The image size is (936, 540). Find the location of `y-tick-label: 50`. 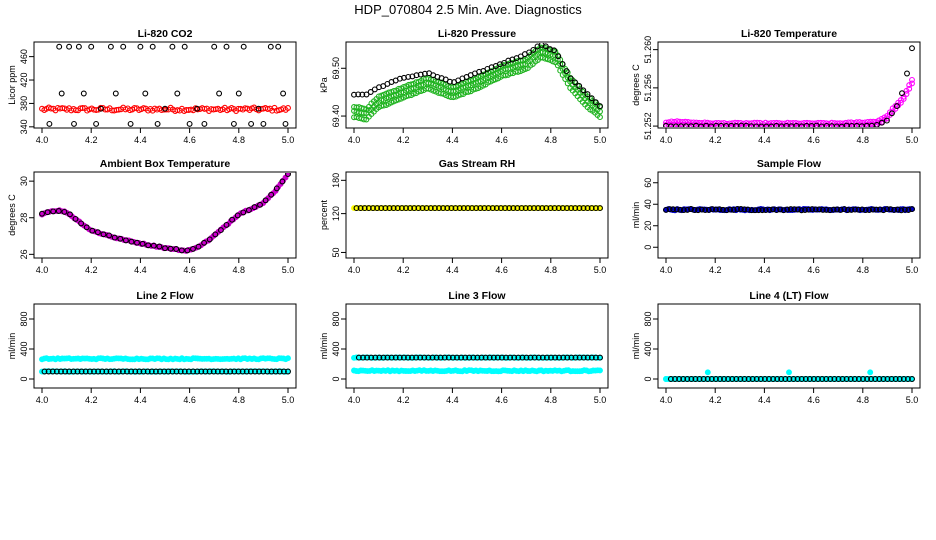

y-tick-label: 50 is located at coordinates (336, 252).